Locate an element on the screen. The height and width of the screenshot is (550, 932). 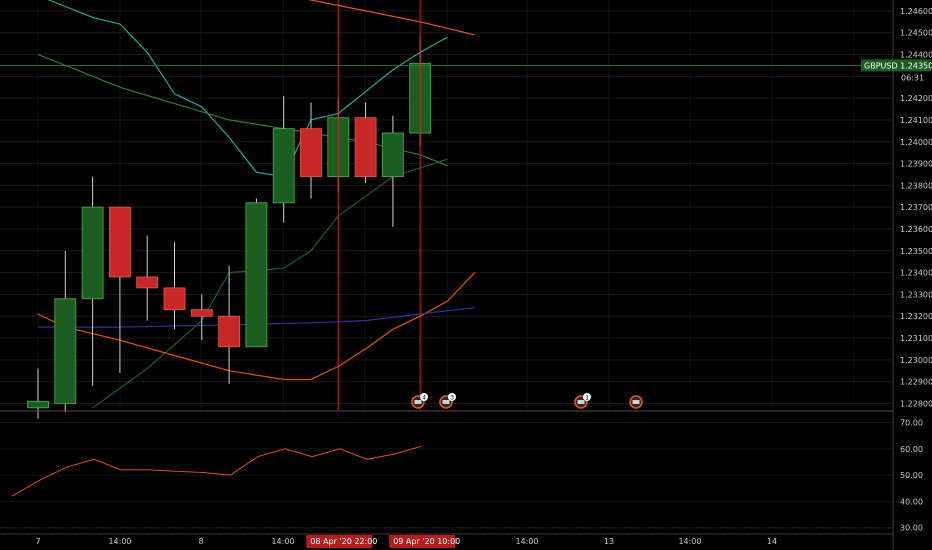
price-tick-label: 1.22900 is located at coordinates (916, 382).